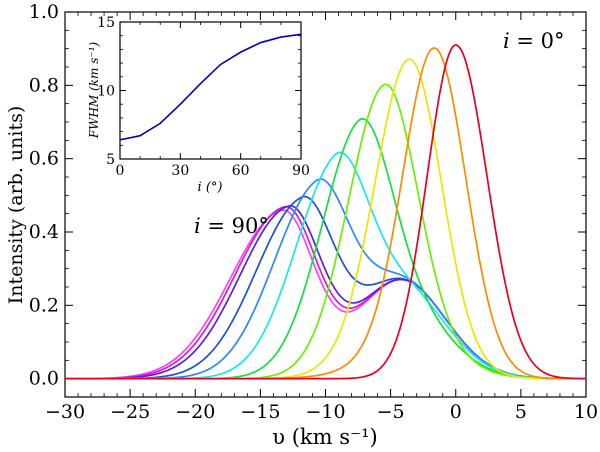 This screenshot has width=600, height=452. I want to click on inset-ticks, so click(210, 90).